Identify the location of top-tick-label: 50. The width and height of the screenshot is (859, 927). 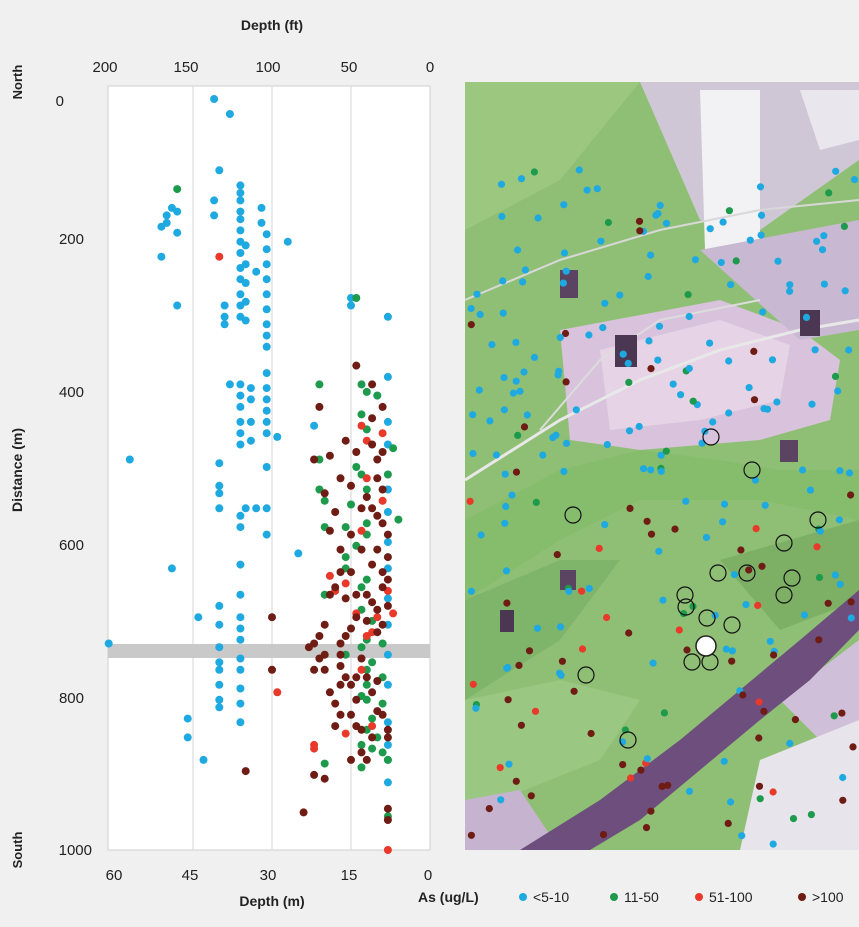
(349, 67).